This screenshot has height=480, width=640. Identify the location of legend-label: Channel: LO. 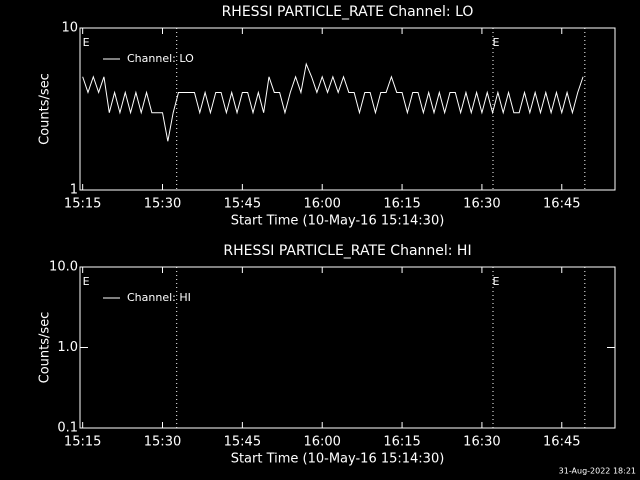
(160, 58).